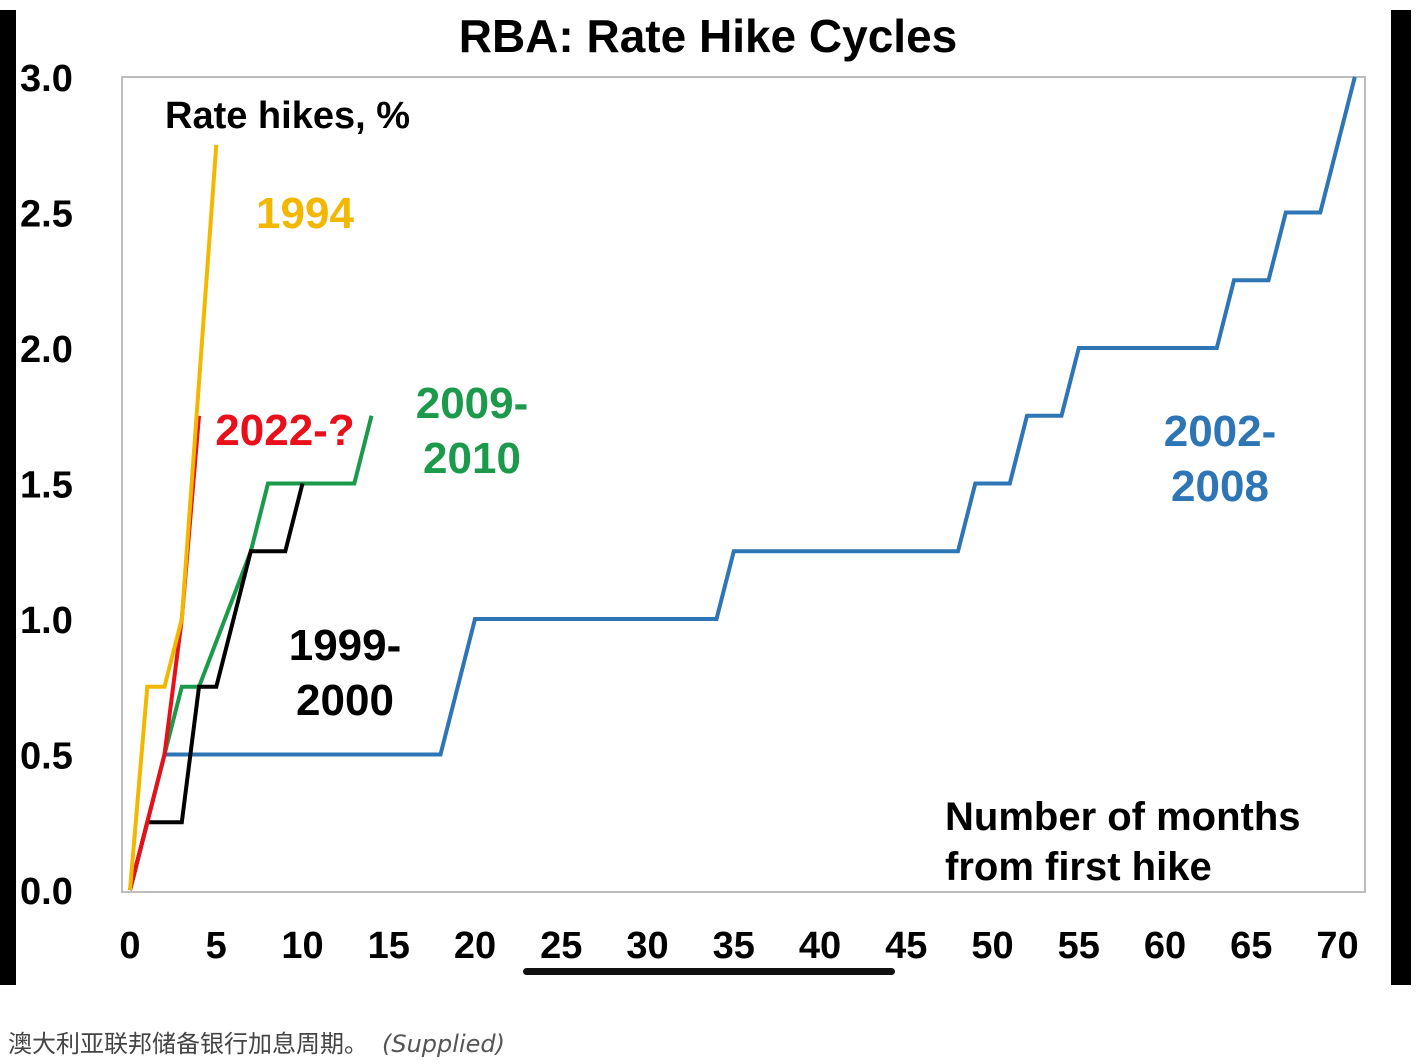 The width and height of the screenshot is (1416, 1064). I want to click on x-tick-label: 65, so click(1251, 946).